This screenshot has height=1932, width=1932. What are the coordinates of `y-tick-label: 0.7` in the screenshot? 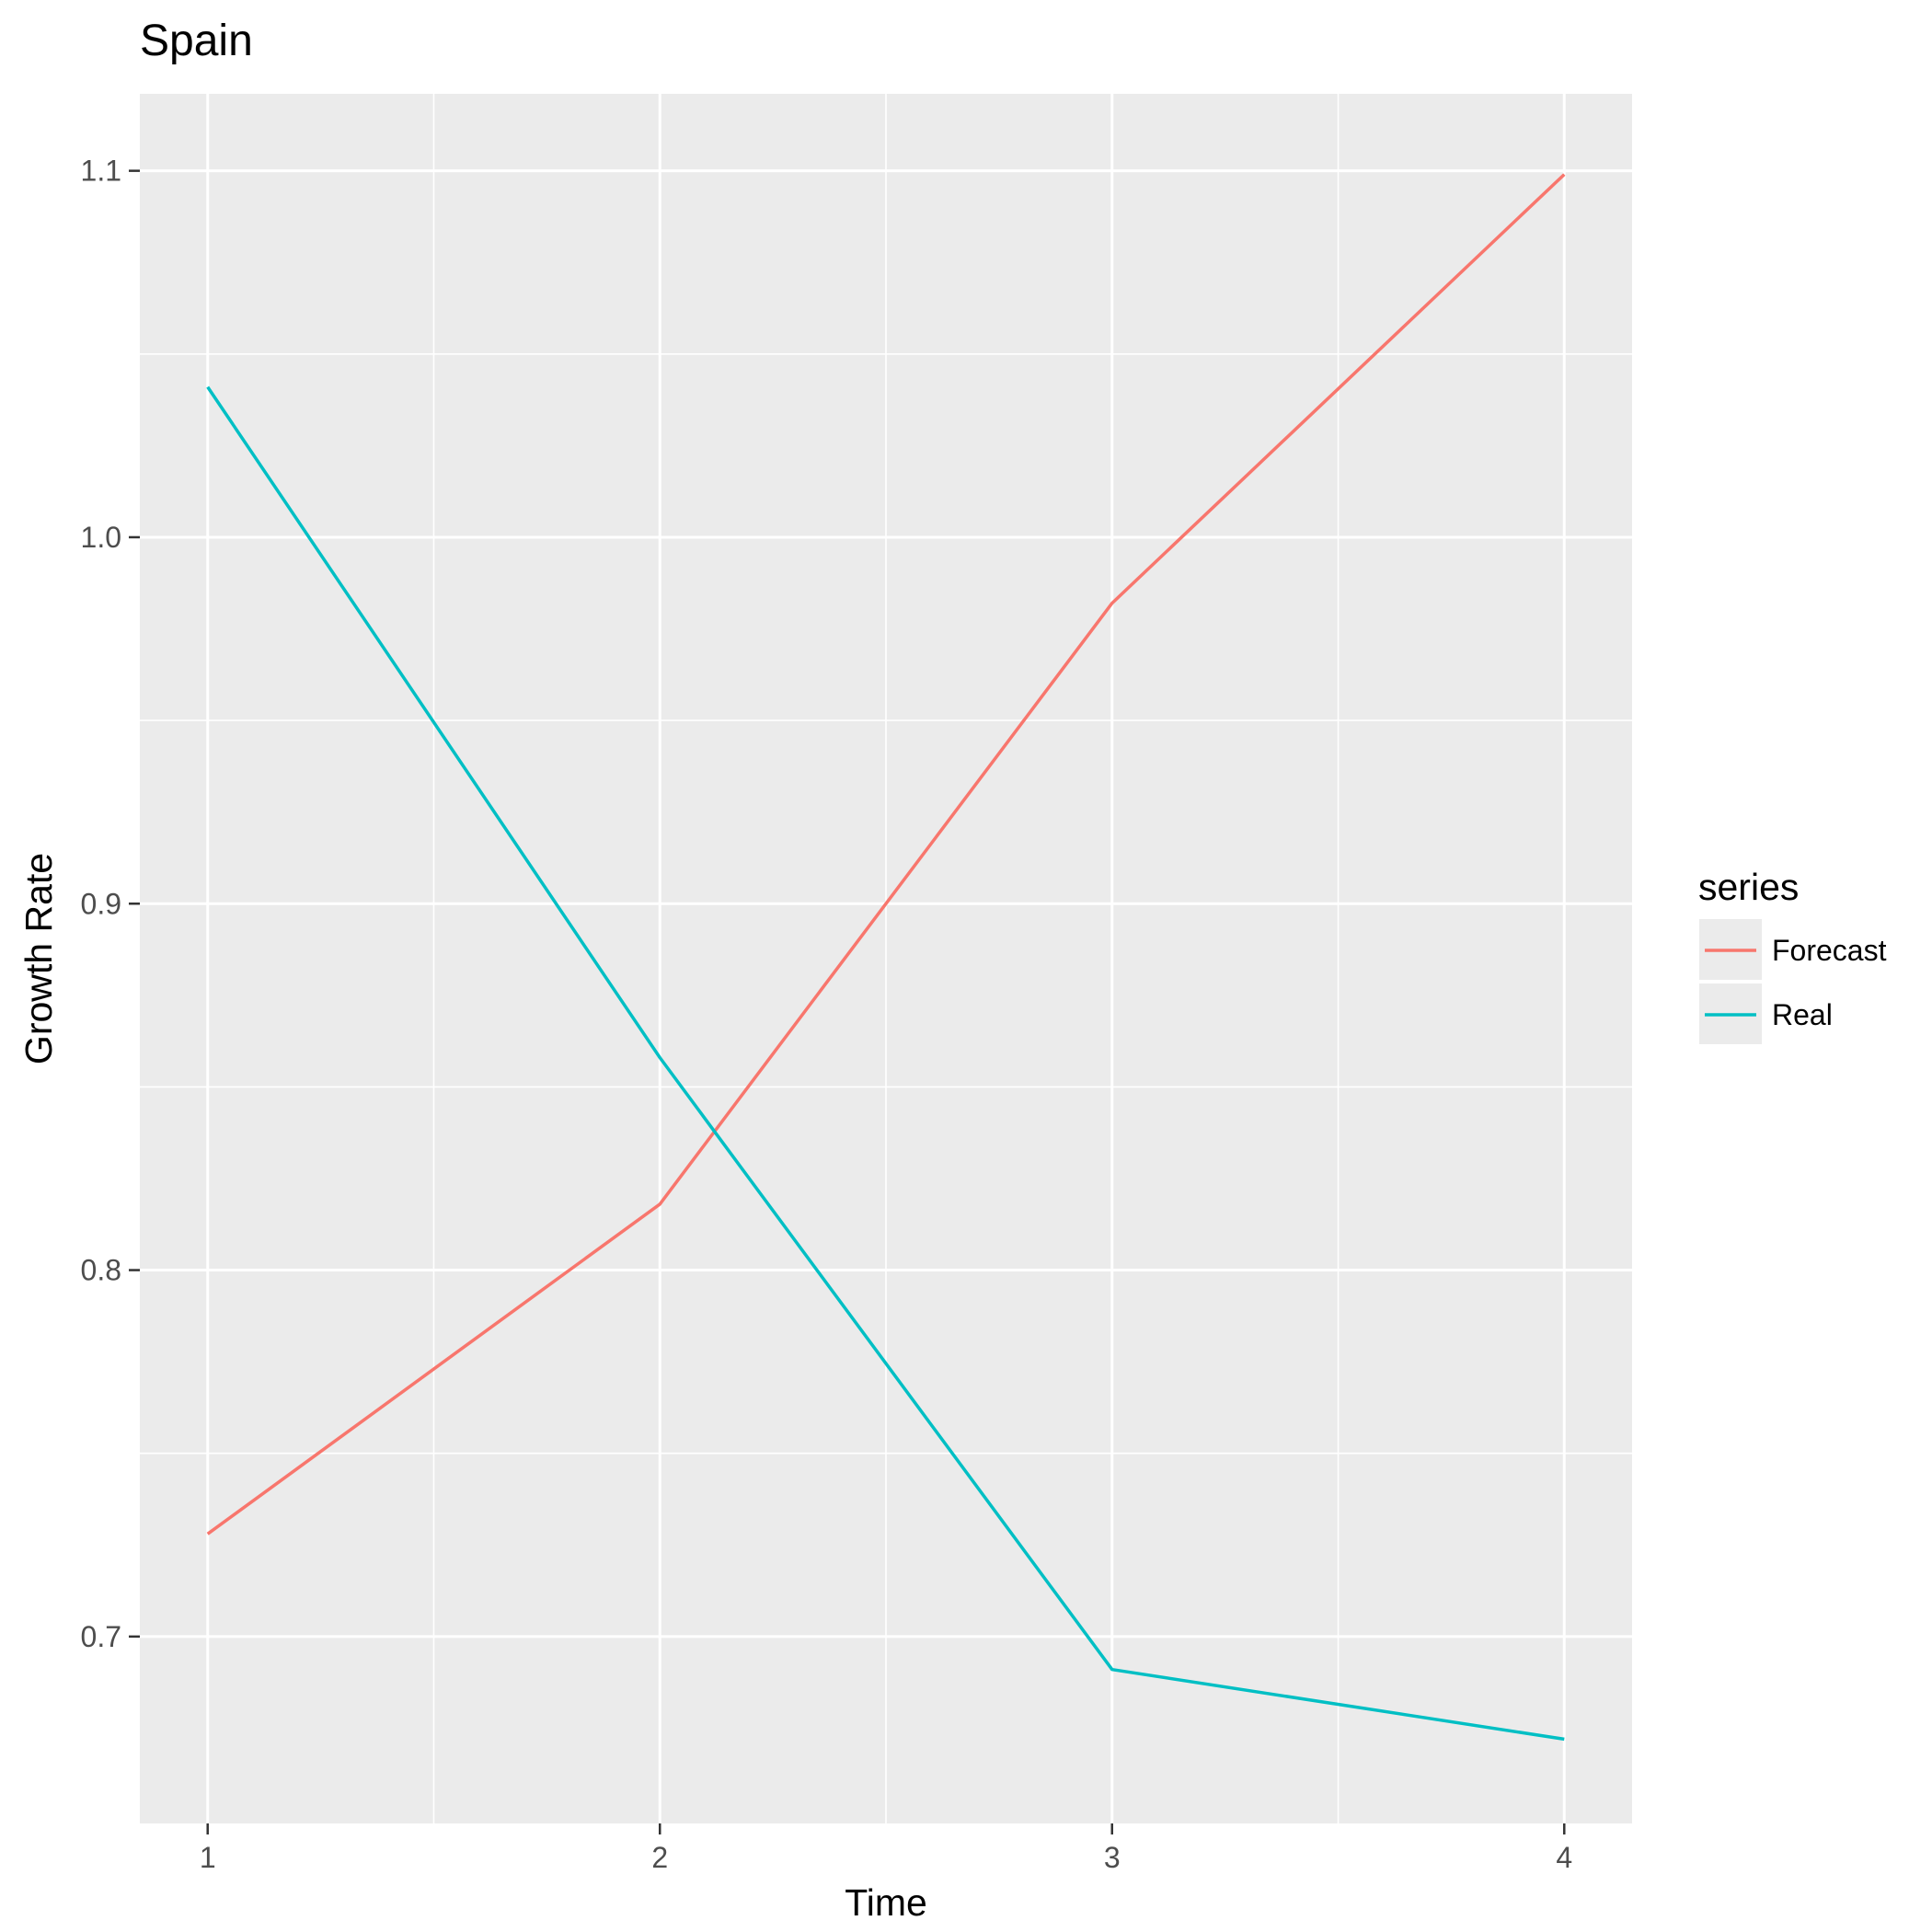 It's located at (101, 1636).